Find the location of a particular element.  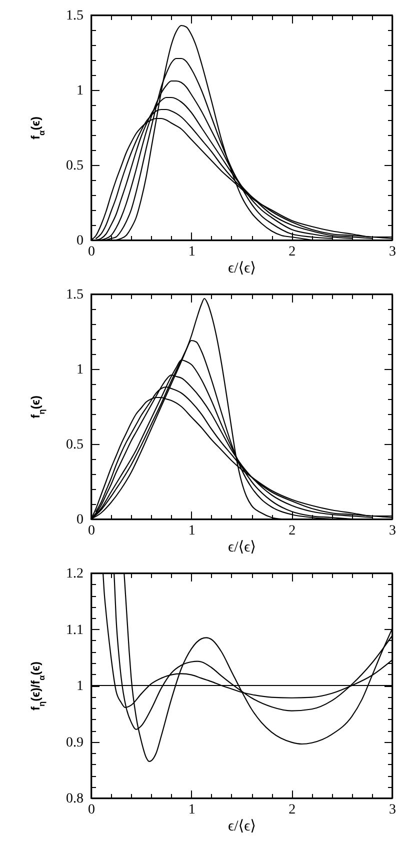

y-tick-label: 1.2 is located at coordinates (75, 574).